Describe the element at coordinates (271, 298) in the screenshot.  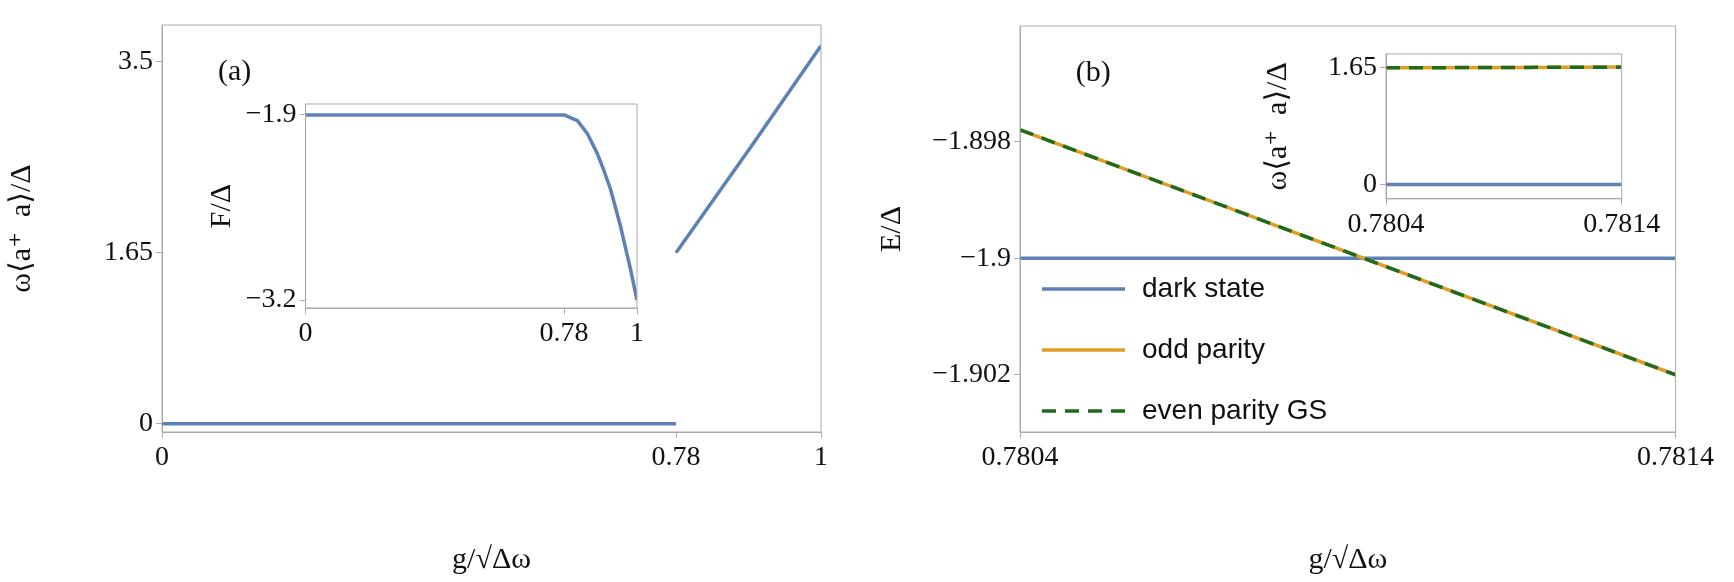
I see `y-tick-label: −3.2` at that location.